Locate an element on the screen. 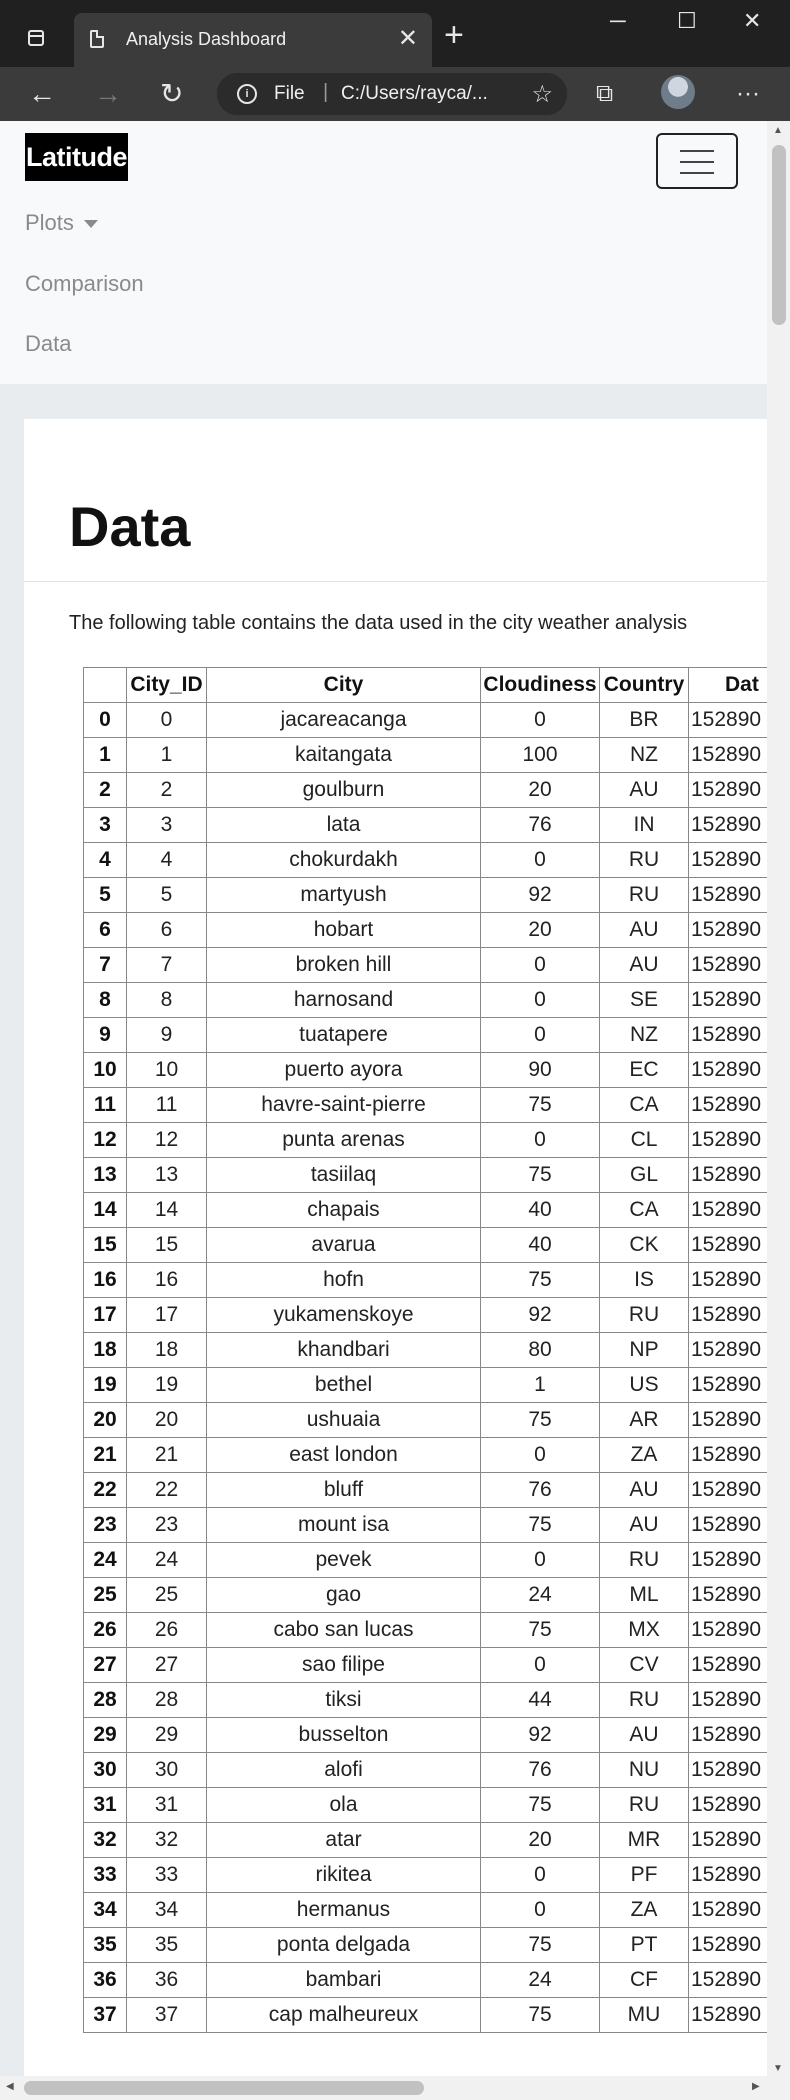 The width and height of the screenshot is (790, 2100). new-tab-icon: + is located at coordinates (454, 35).